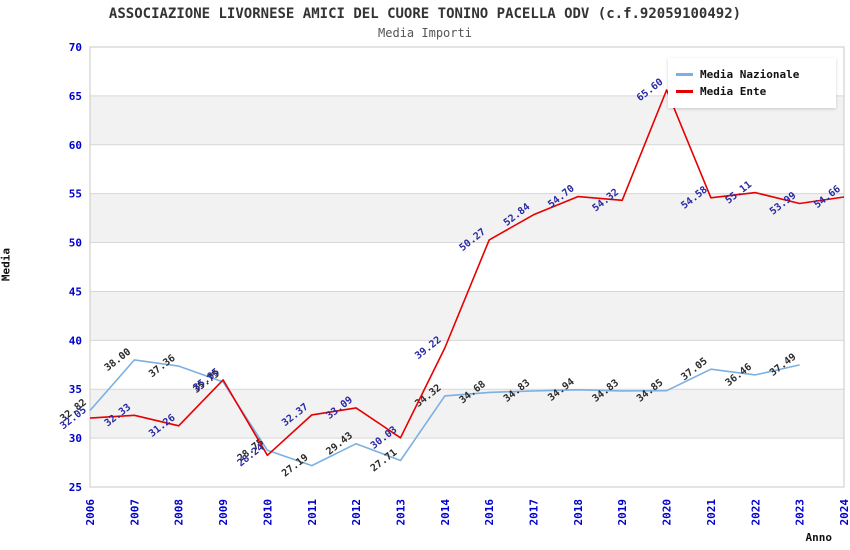 This screenshot has width=850, height=550. What do you see at coordinates (356, 512) in the screenshot?
I see `x-tick-label: 2012` at bounding box center [356, 512].